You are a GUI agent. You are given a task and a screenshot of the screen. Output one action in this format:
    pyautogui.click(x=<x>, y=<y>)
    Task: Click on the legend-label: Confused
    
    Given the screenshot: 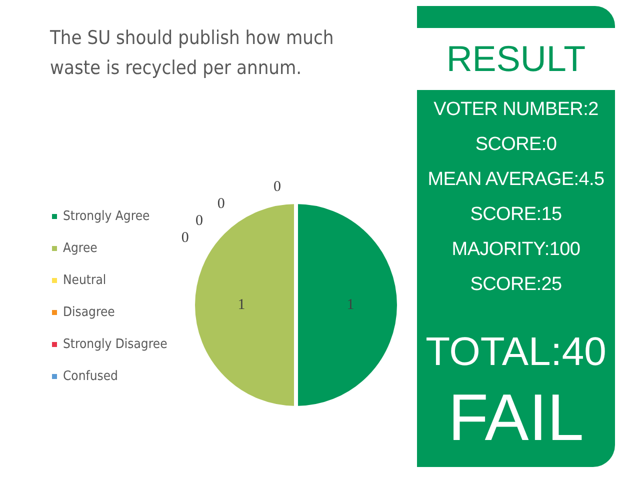 What is the action you would take?
    pyautogui.click(x=90, y=376)
    